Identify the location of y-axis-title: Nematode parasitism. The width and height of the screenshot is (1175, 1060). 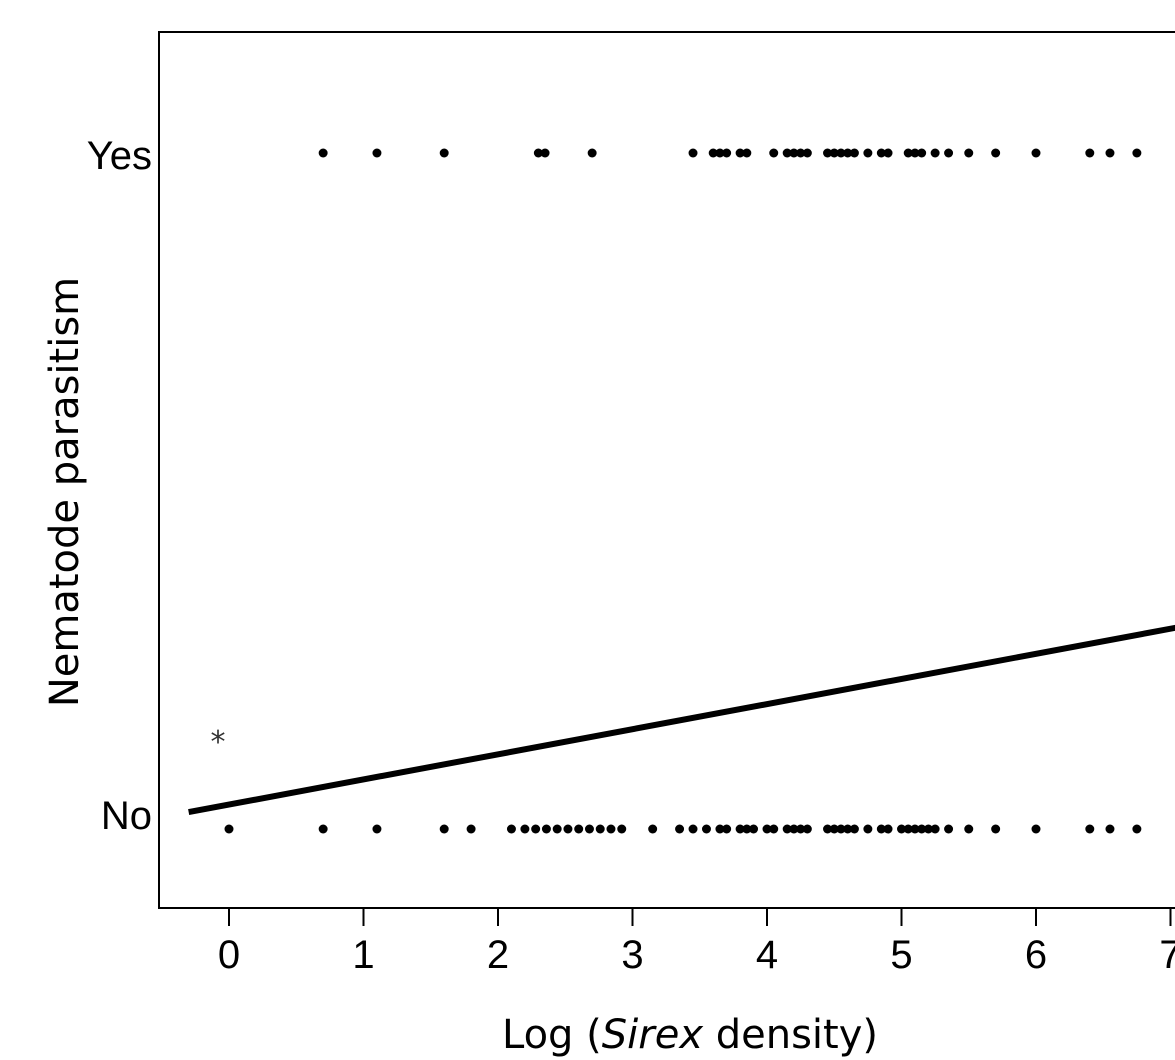
(65, 492).